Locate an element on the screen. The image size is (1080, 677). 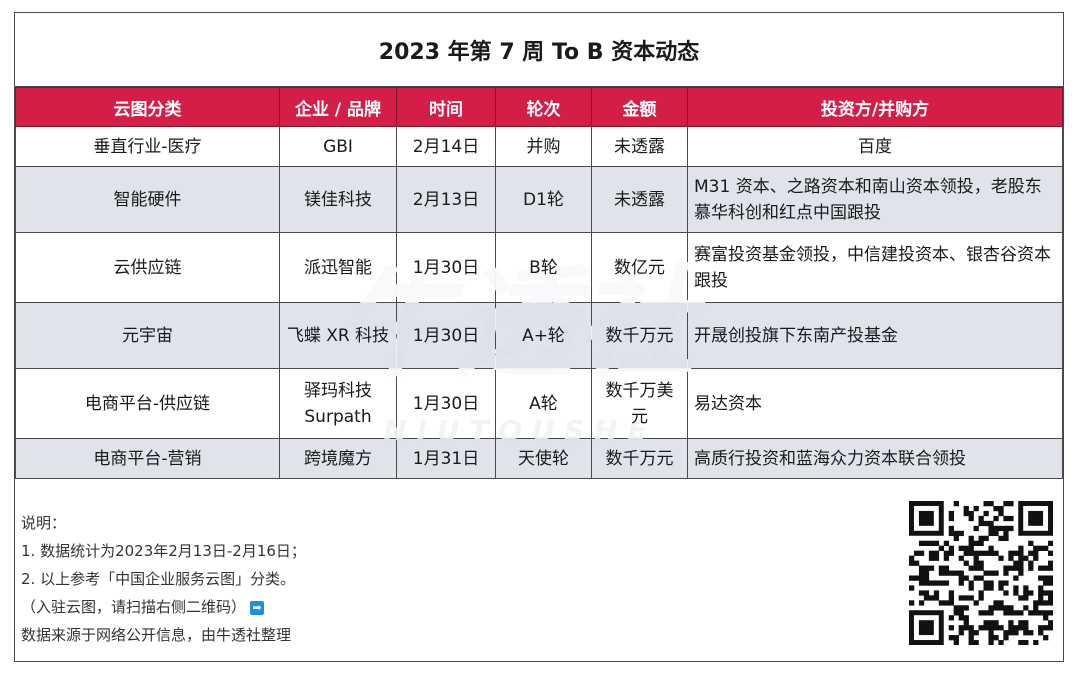
cell-investors: 开晟创投旗下东南产投基金 is located at coordinates (875, 335).